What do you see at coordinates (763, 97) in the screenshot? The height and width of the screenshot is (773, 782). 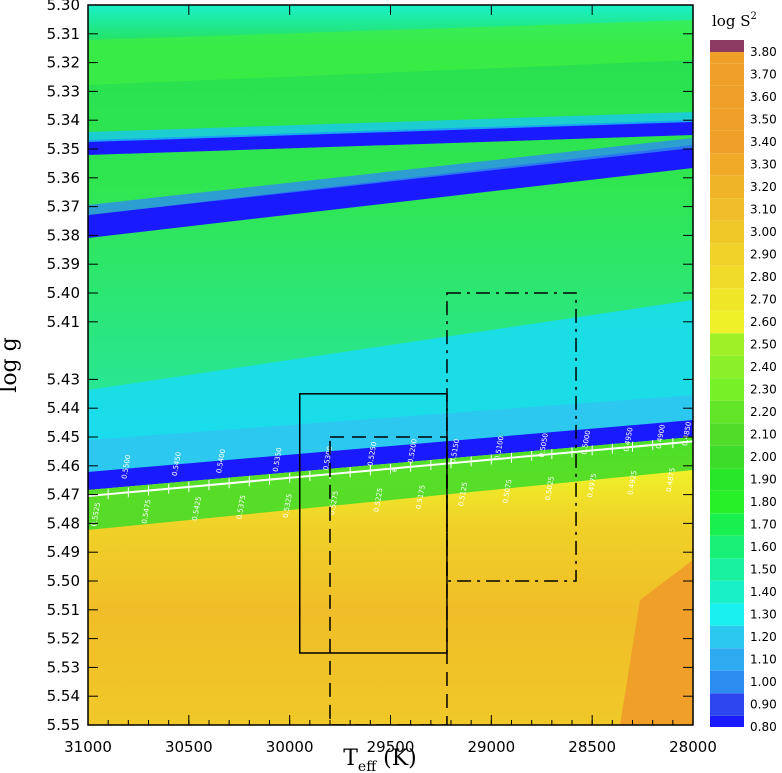 I see `colorbar-tick-label: 3.60` at bounding box center [763, 97].